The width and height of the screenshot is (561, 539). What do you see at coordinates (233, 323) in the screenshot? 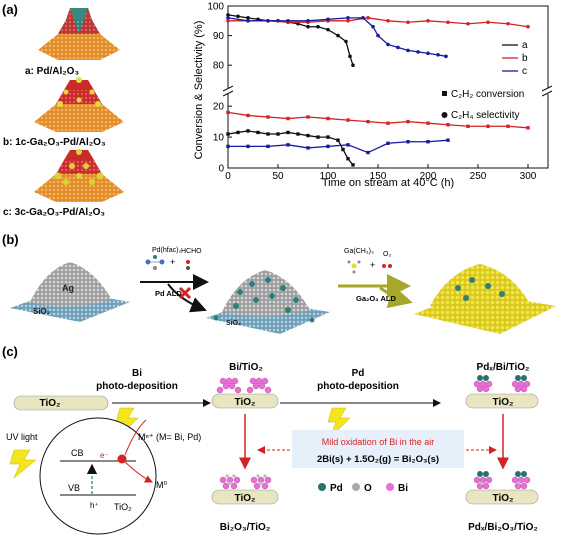
I see `substrate-label-2: SiO₂` at bounding box center [233, 323].